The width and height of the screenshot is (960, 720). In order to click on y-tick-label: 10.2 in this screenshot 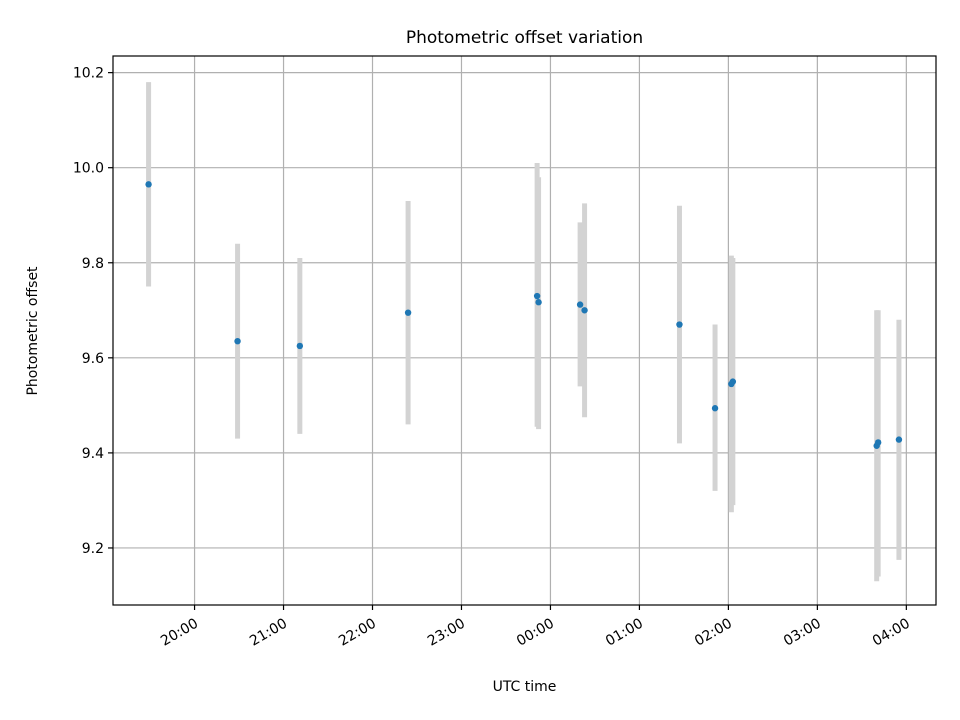, I will do `click(88, 74)`.